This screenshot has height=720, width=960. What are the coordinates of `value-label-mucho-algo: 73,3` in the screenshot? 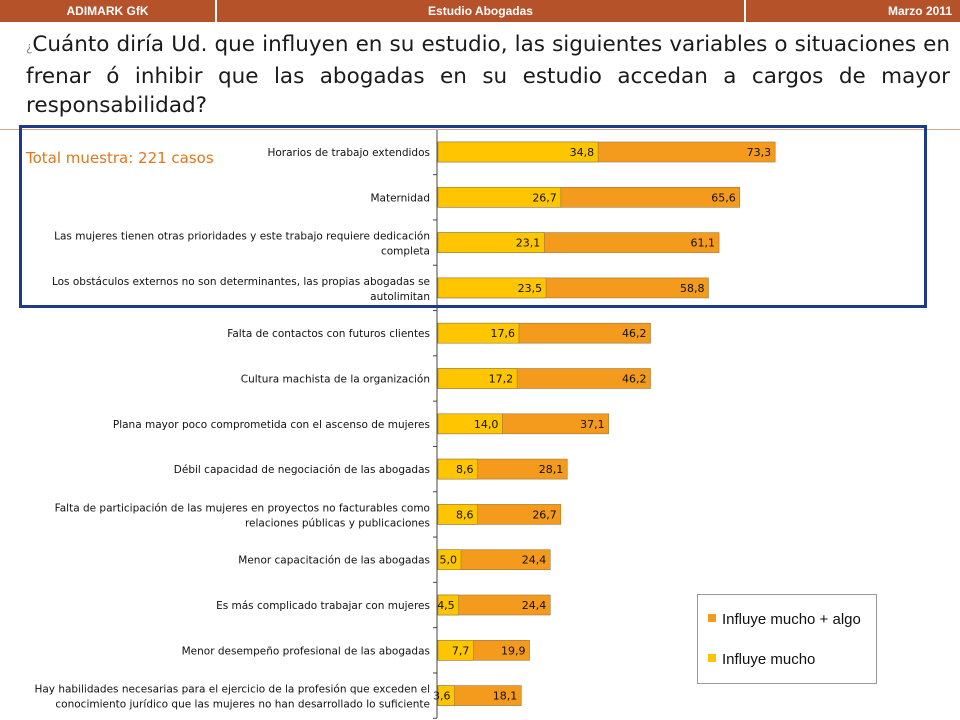 It's located at (759, 152).